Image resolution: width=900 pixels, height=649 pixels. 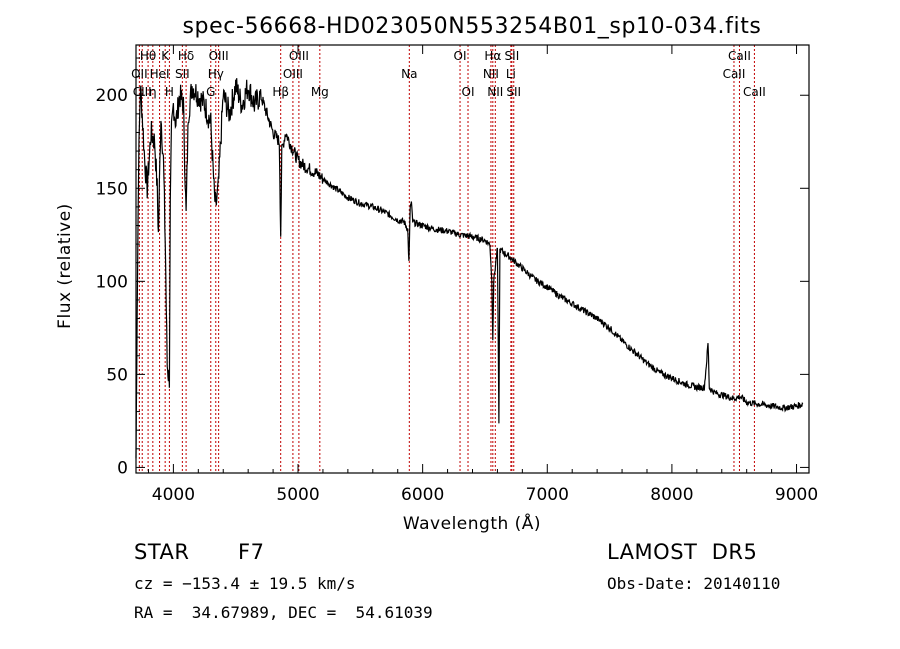 I want to click on spectral-line-label: Hα, so click(x=492, y=56).